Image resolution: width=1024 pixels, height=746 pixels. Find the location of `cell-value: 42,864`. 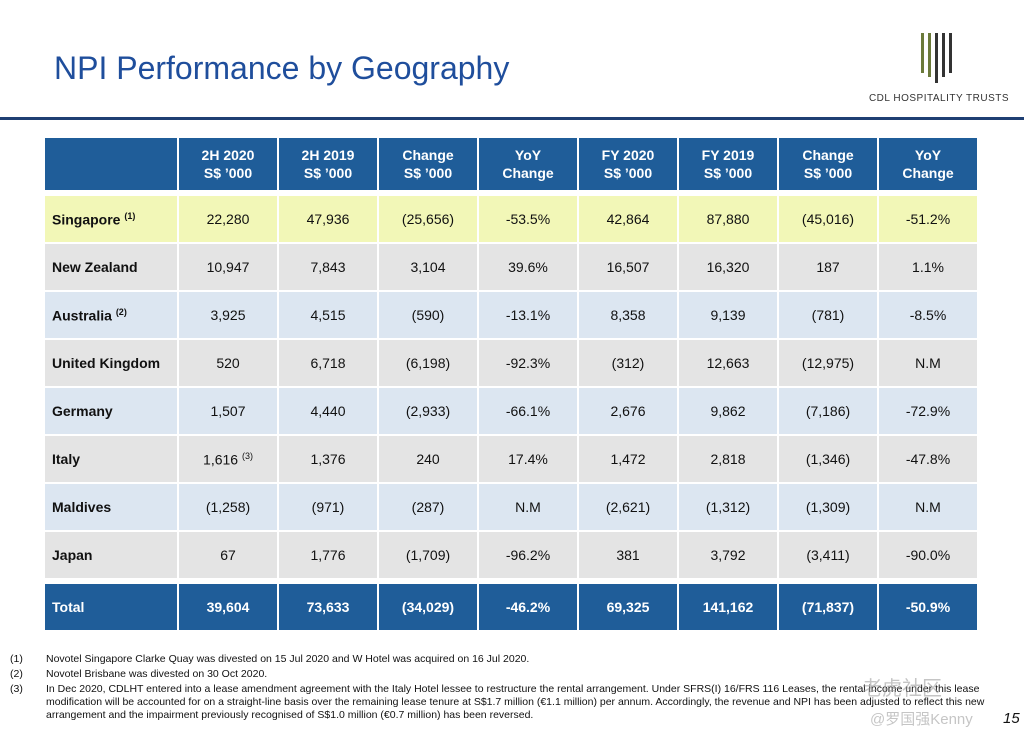

cell-value: 42,864 is located at coordinates (628, 219).